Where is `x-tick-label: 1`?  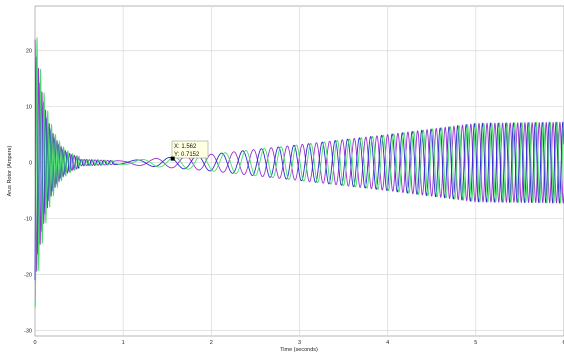
x-tick-label: 1 is located at coordinates (123, 343).